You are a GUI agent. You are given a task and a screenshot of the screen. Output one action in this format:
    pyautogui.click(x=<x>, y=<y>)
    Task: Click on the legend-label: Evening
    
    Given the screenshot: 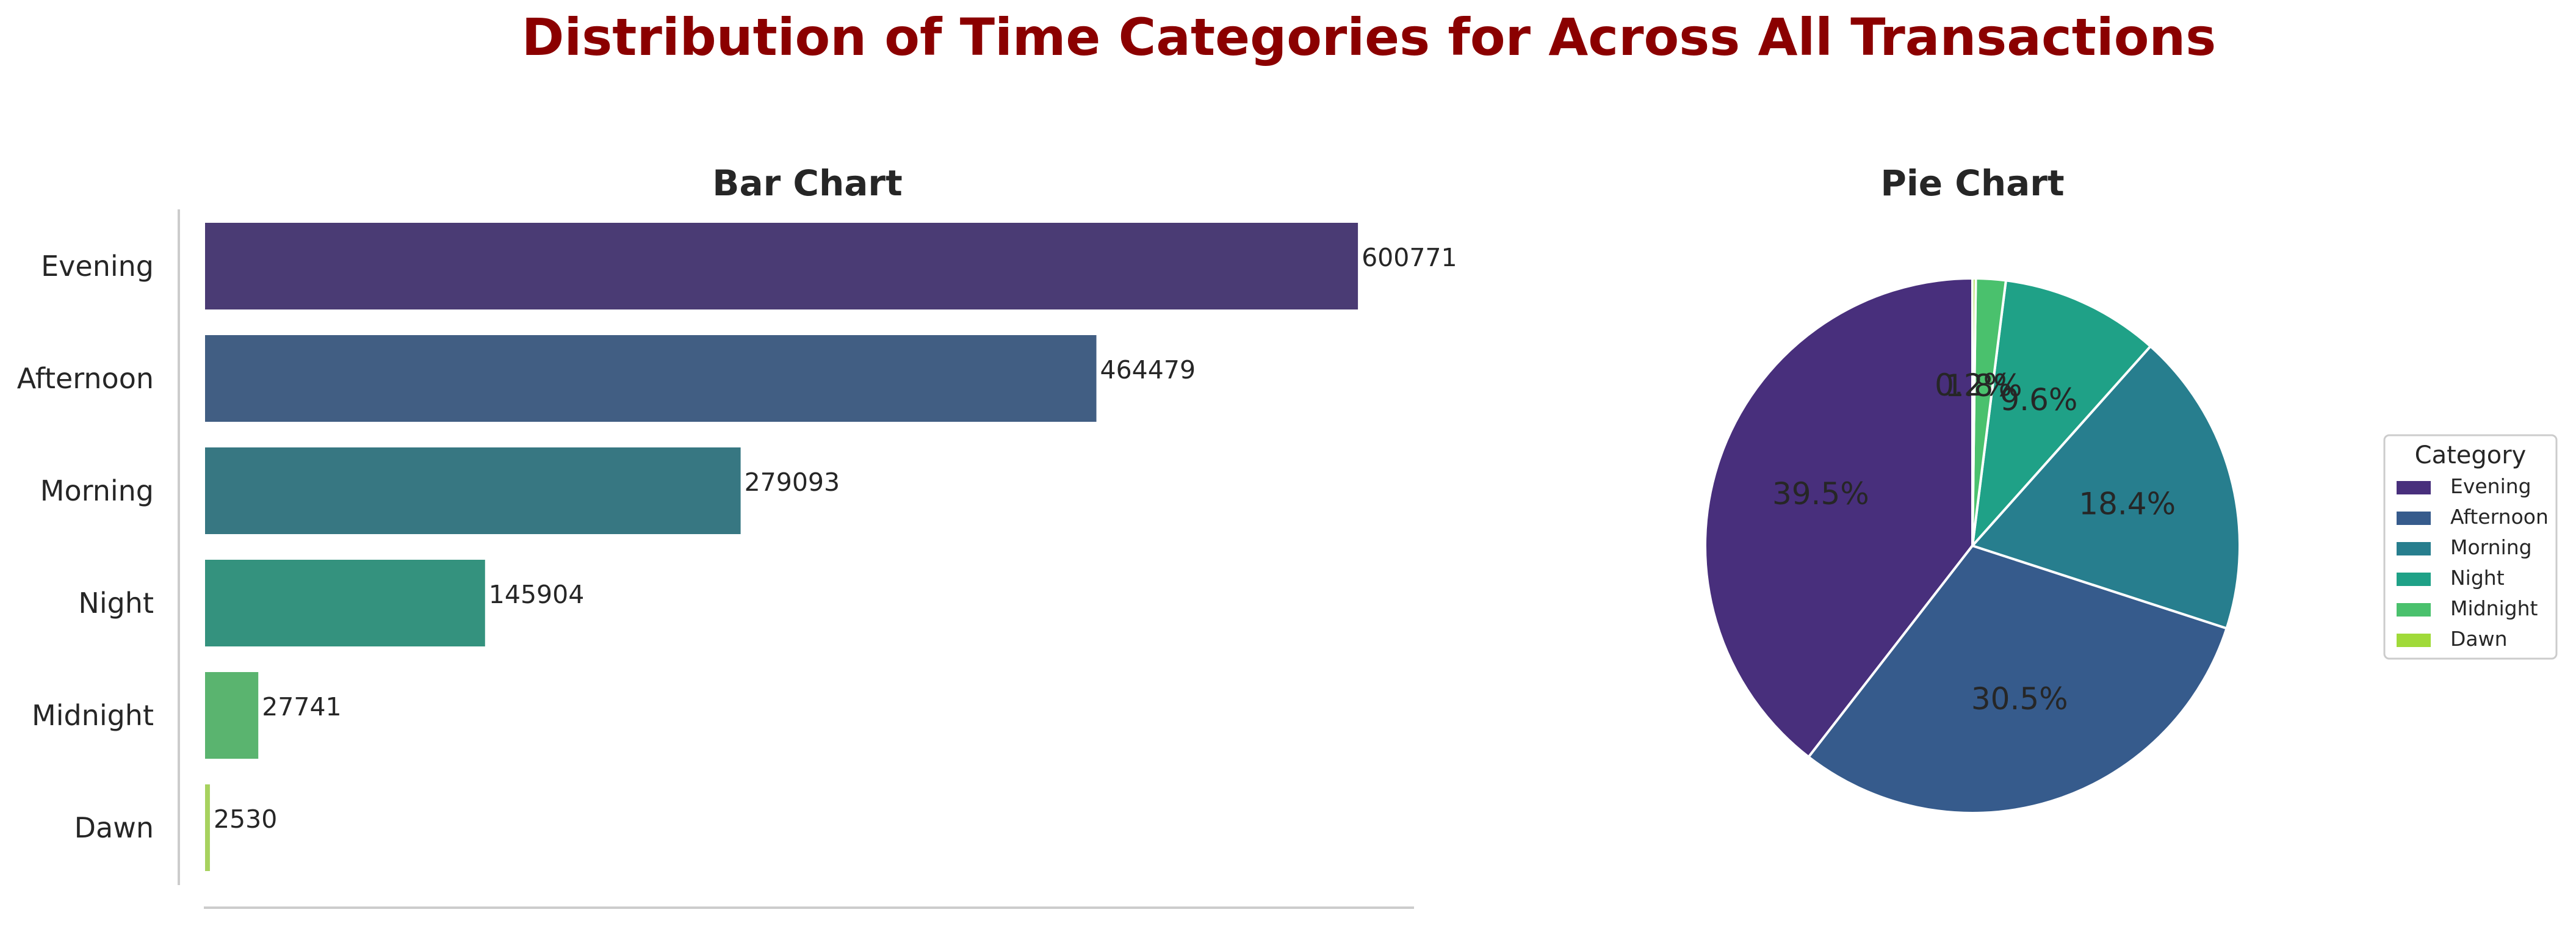 What is the action you would take?
    pyautogui.click(x=2490, y=486)
    